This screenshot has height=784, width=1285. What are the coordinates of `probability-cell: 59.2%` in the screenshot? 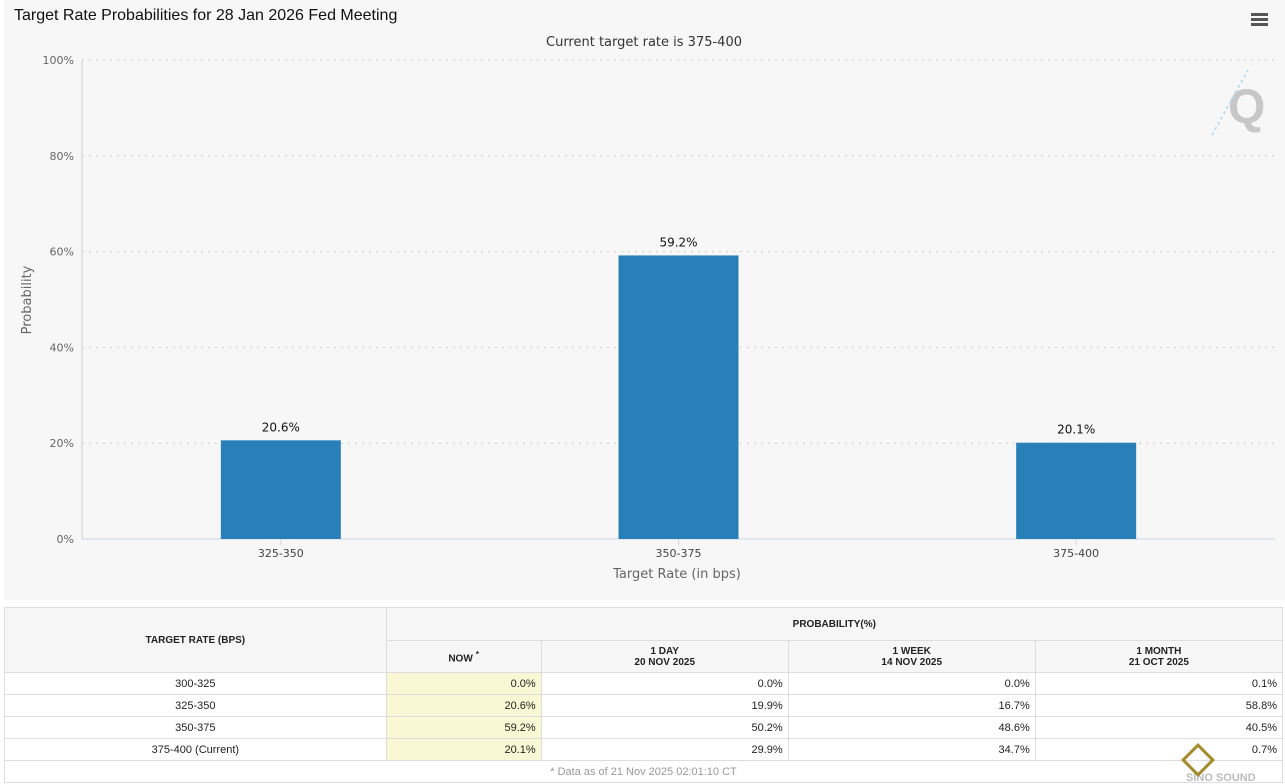 It's located at (463, 727).